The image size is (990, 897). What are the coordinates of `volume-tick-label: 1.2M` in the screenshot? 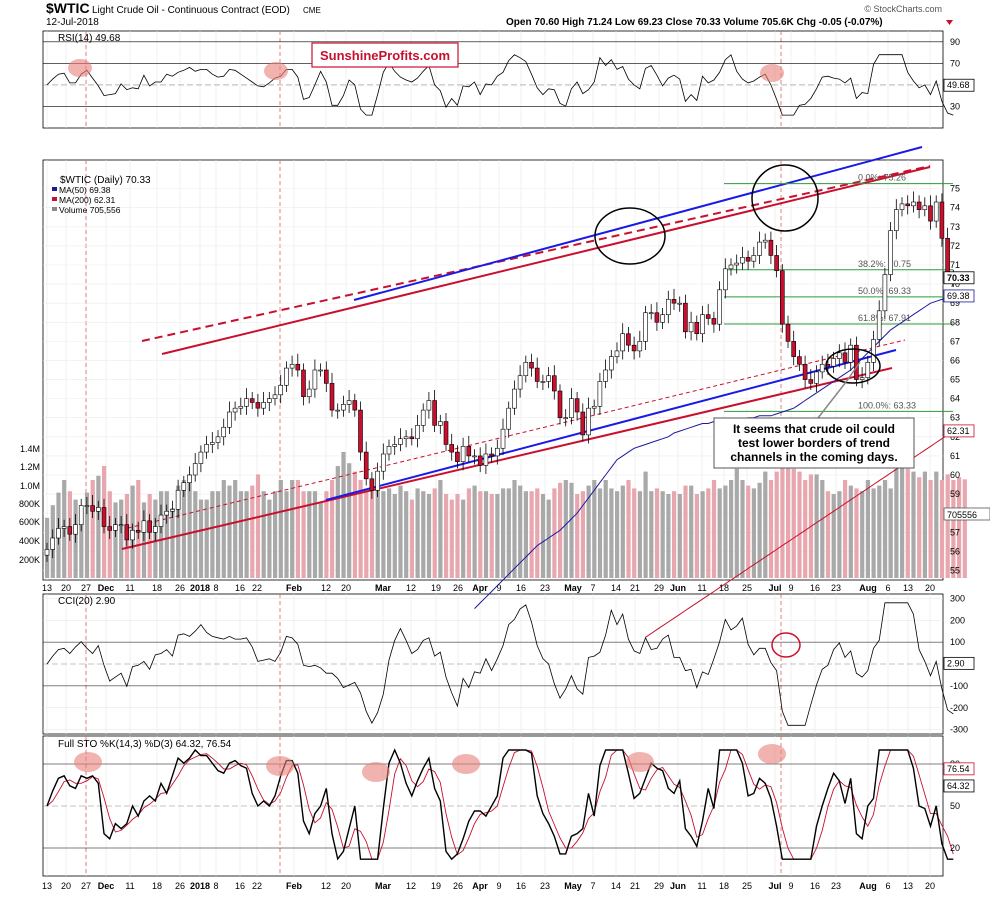 It's located at (30, 467).